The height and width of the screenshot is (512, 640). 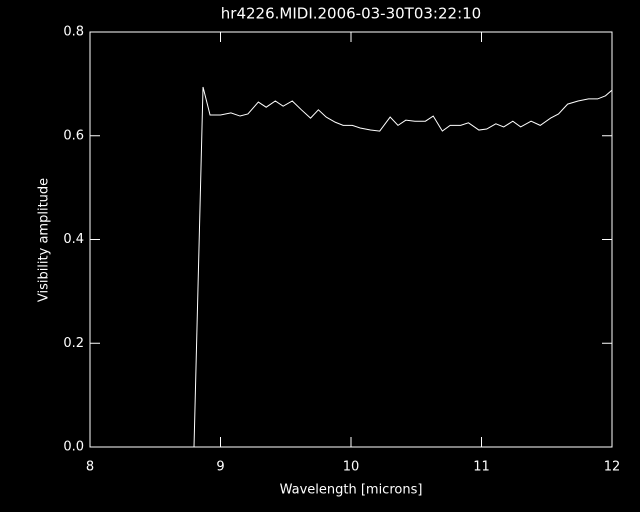 I want to click on y-tick-label: 0.4, so click(x=73, y=239).